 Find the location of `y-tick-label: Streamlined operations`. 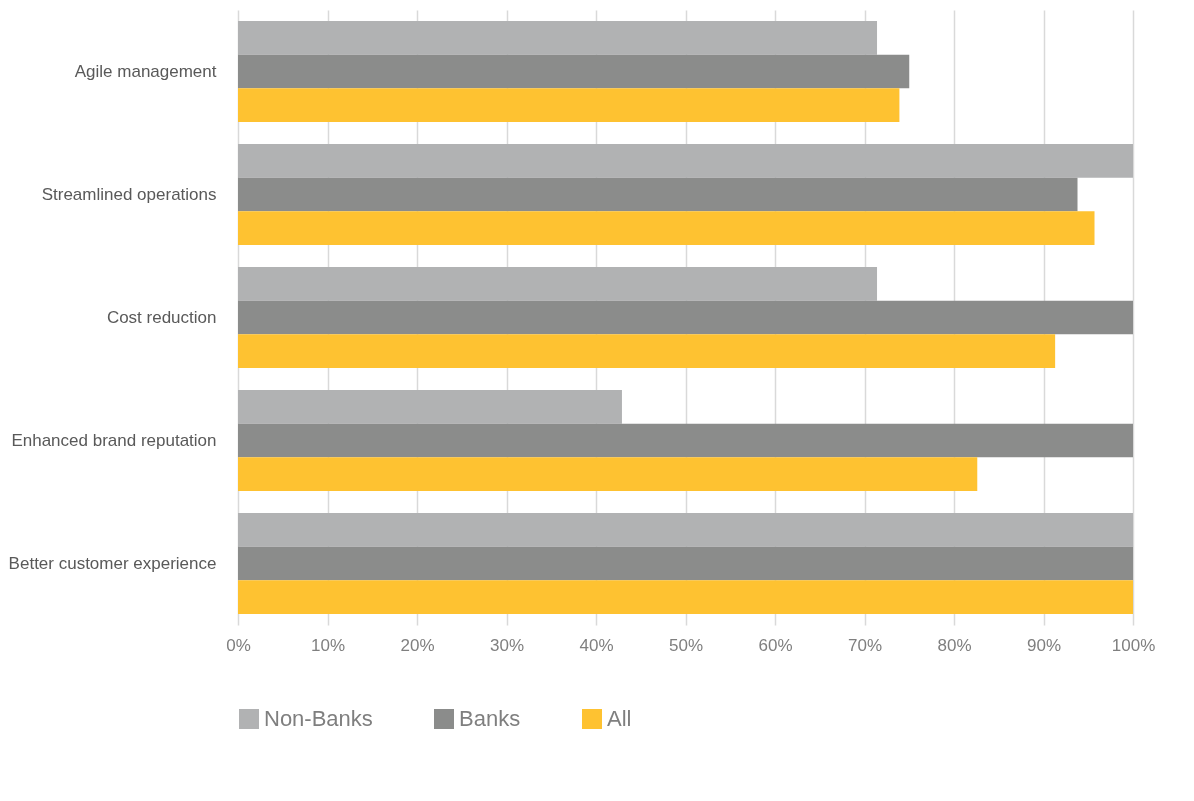

y-tick-label: Streamlined operations is located at coordinates (129, 194).